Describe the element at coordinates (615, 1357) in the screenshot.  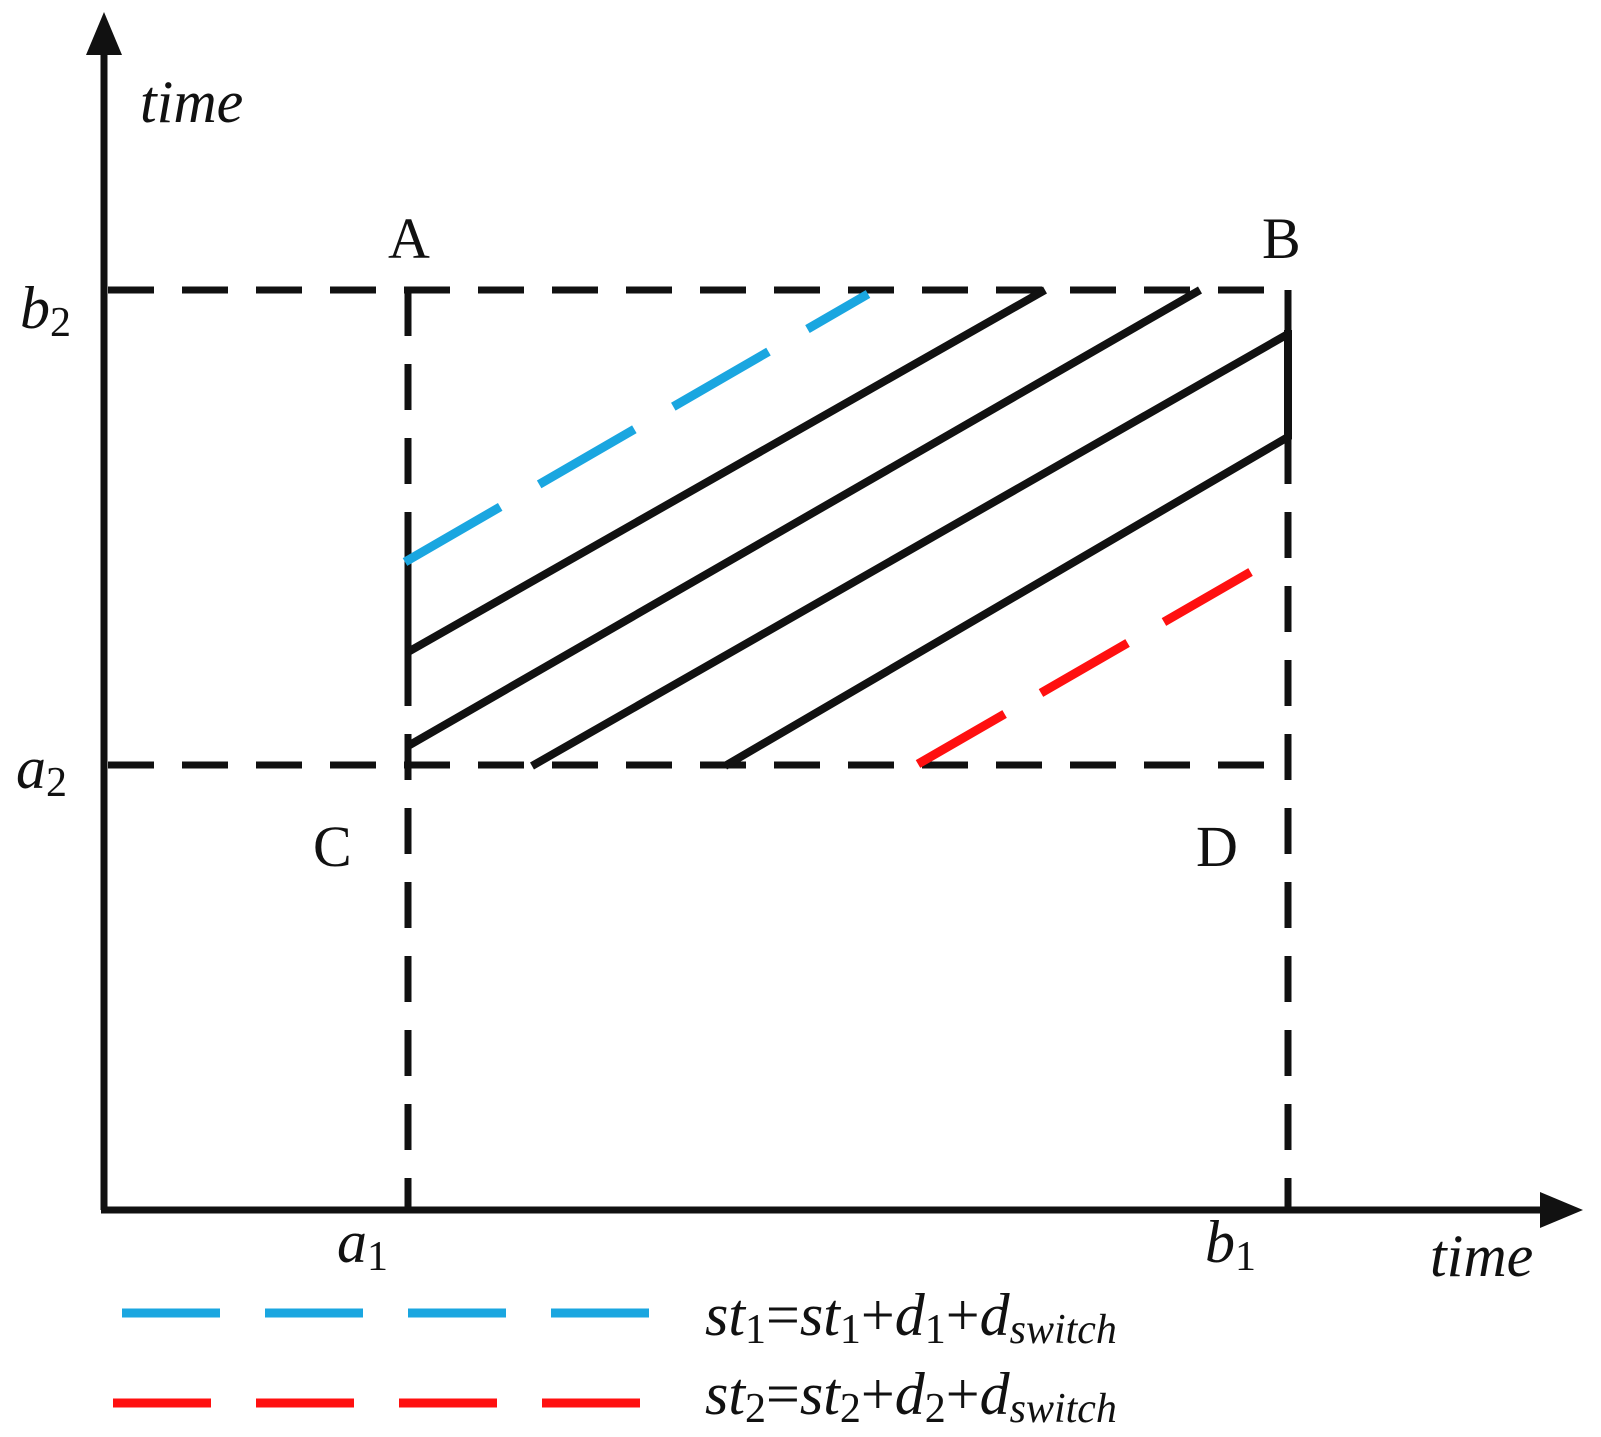
I see `legend: st1=st1+d1+dswitch st2=st2+d2+dswitch` at that location.